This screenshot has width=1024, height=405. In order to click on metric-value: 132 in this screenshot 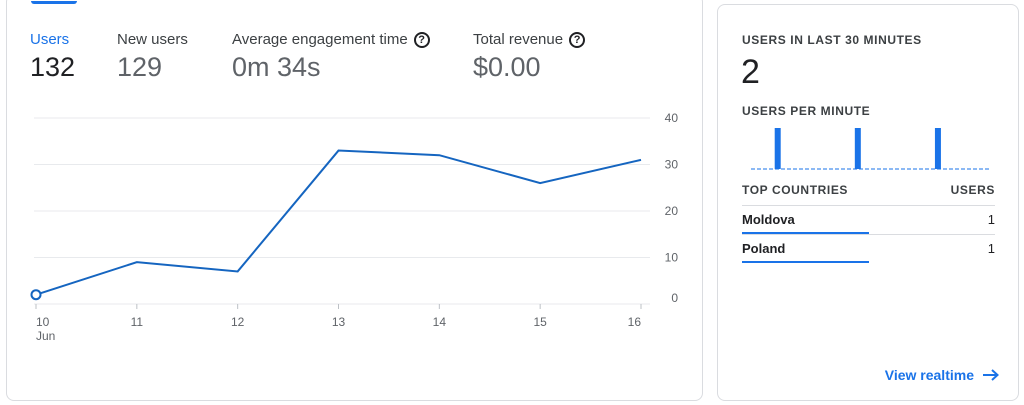, I will do `click(53, 67)`.